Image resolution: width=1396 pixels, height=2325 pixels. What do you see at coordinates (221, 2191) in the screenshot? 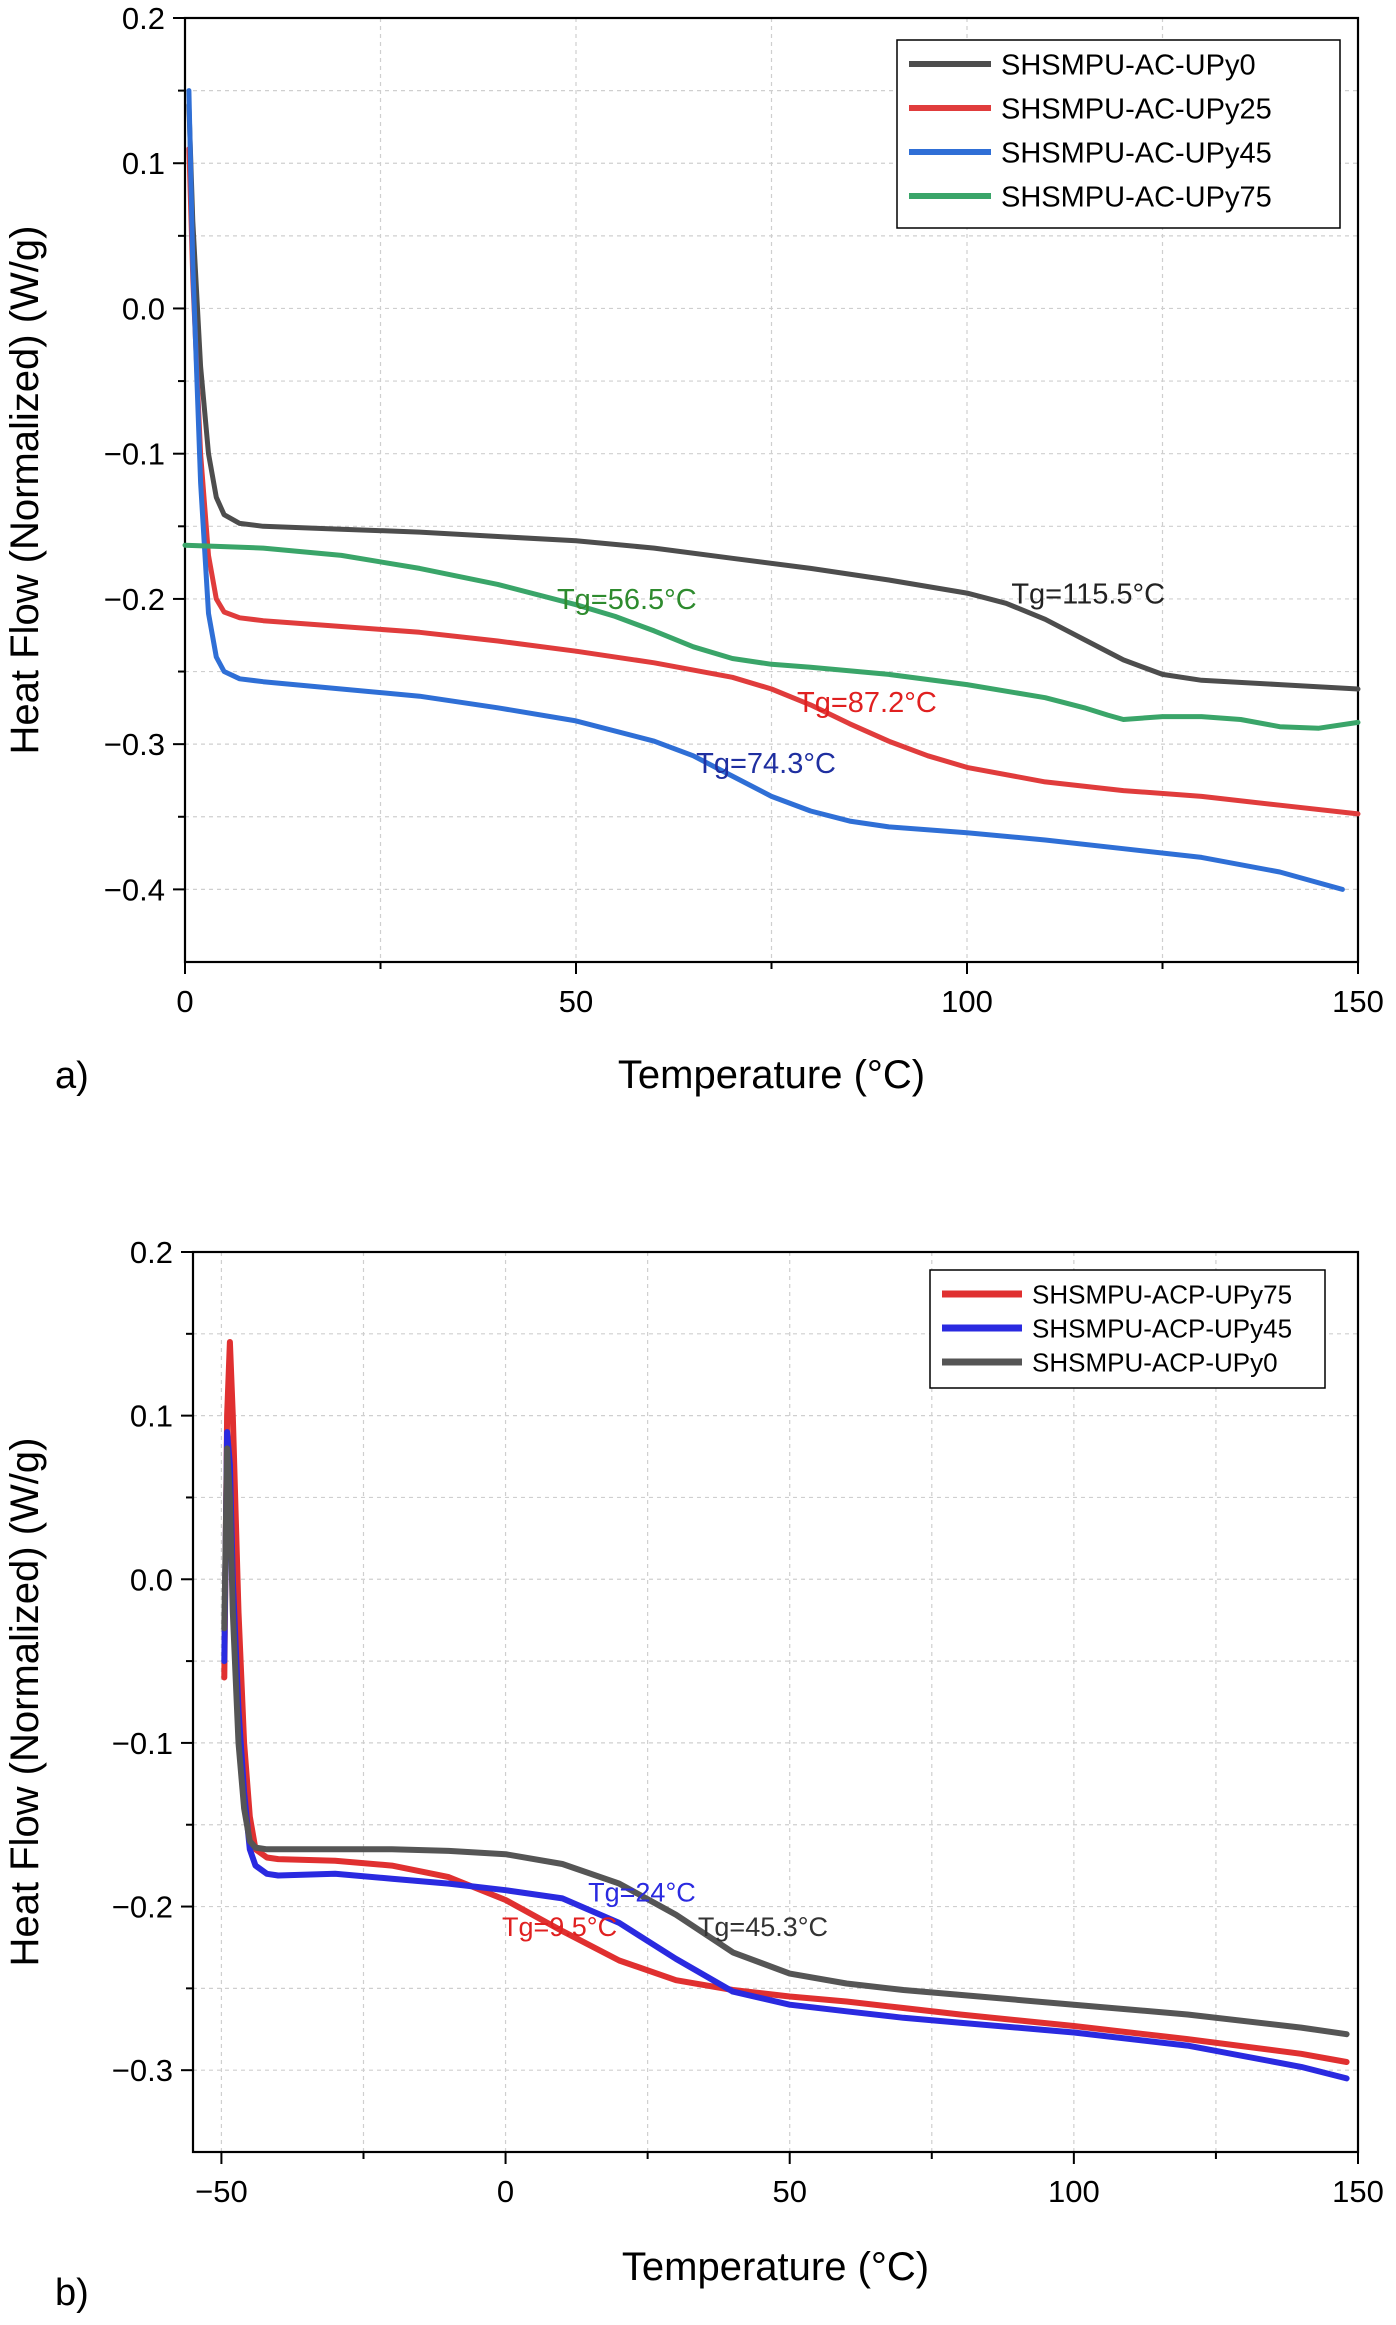
I see `x-tick-label: −50` at bounding box center [221, 2191].